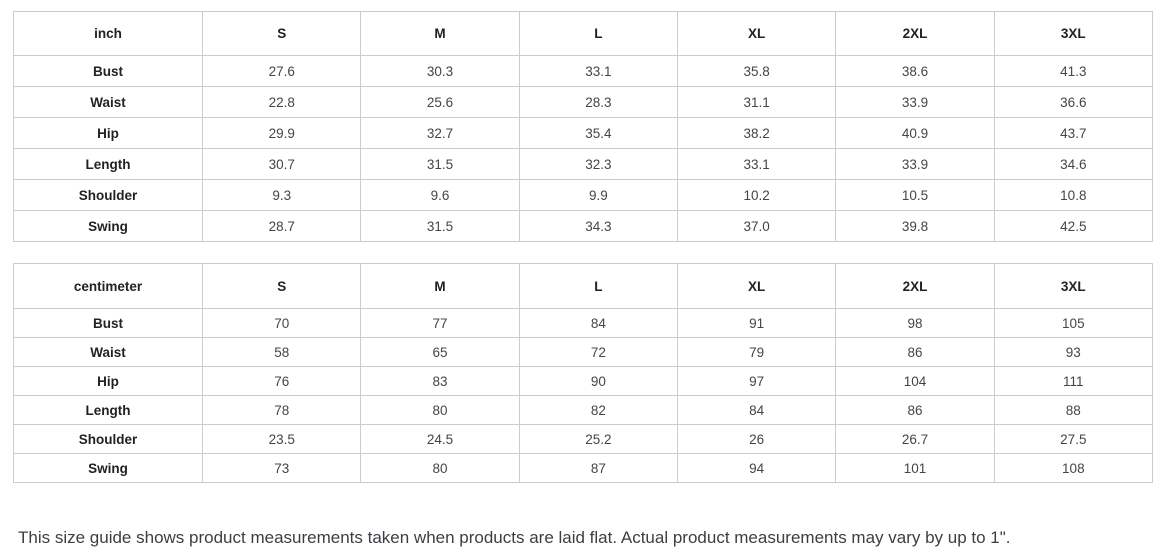 This screenshot has width=1166, height=560. Describe the element at coordinates (915, 195) in the screenshot. I see `measurement-value-cell: 10.5` at that location.